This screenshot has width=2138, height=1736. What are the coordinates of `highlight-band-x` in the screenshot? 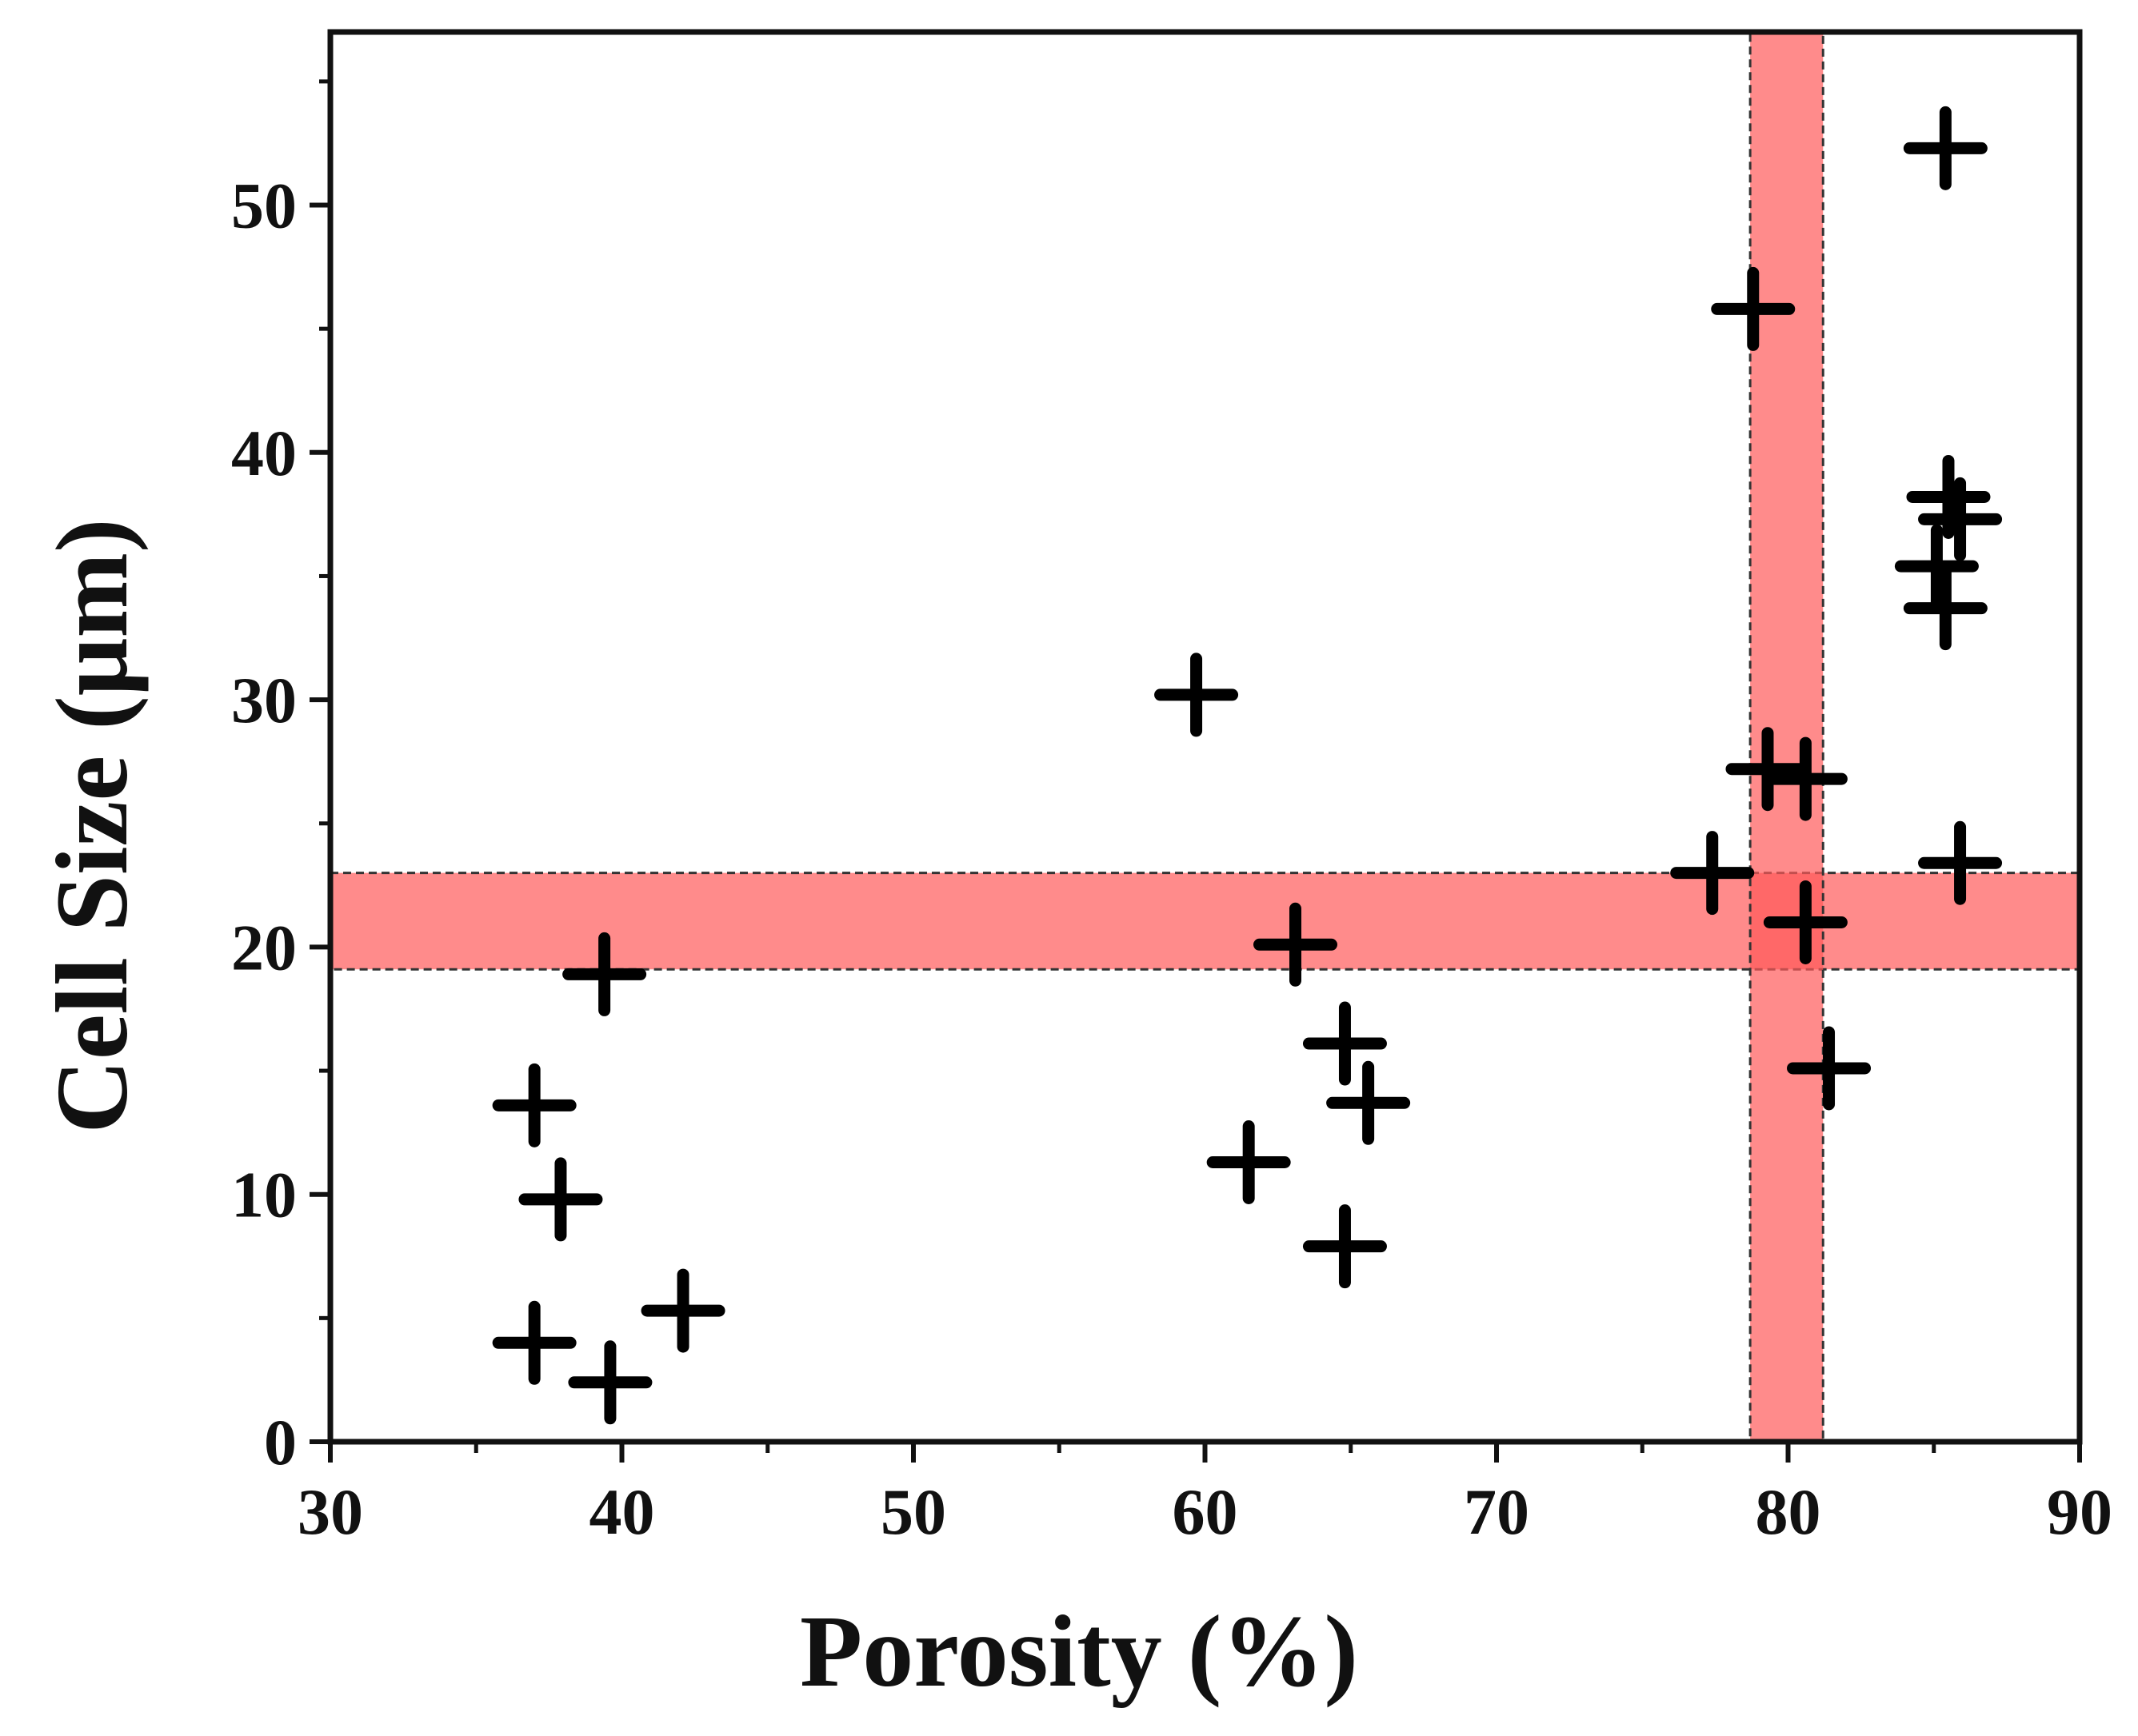 It's located at (1786, 736).